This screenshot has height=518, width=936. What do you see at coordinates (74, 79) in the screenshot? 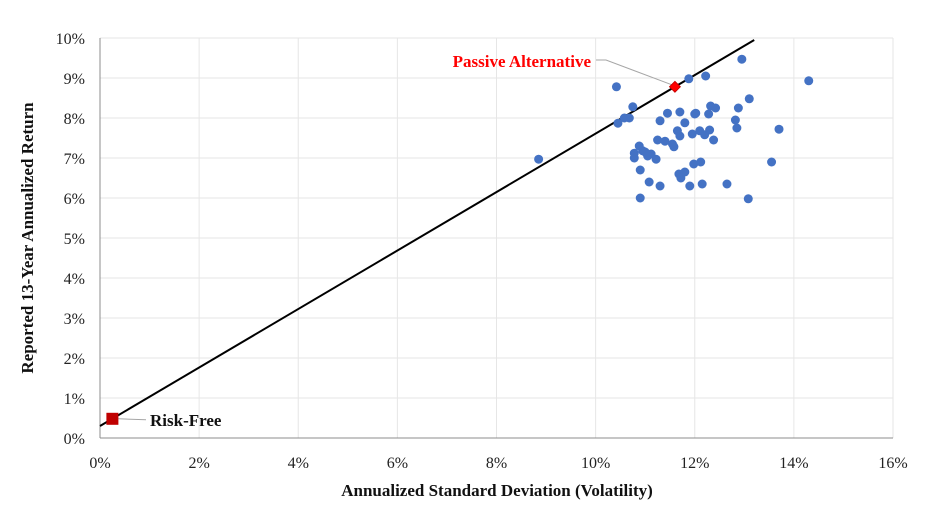
I see `y-tick-label: 9%` at bounding box center [74, 79].